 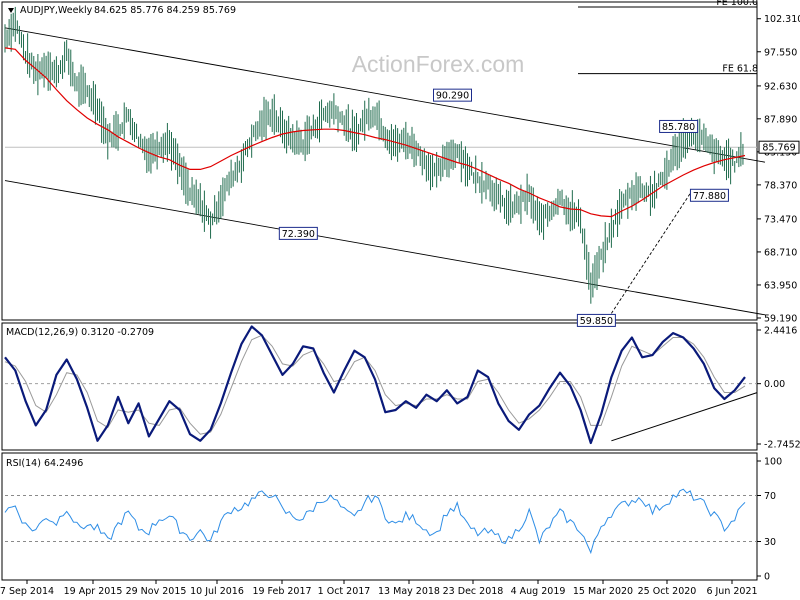 I want to click on x-tick-label: 6 Jun 2021, so click(x=731, y=591).